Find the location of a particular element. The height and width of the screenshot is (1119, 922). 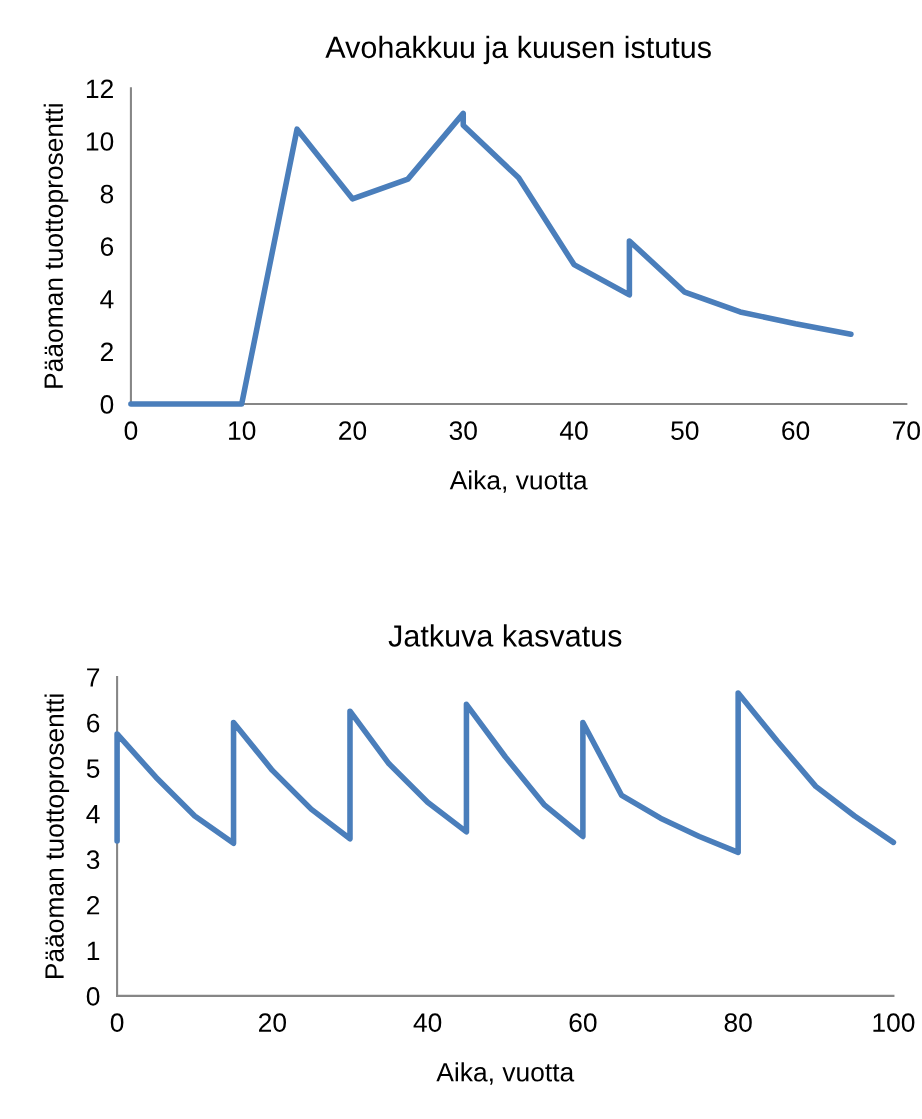

y-tick-label: 7 is located at coordinates (93, 677).